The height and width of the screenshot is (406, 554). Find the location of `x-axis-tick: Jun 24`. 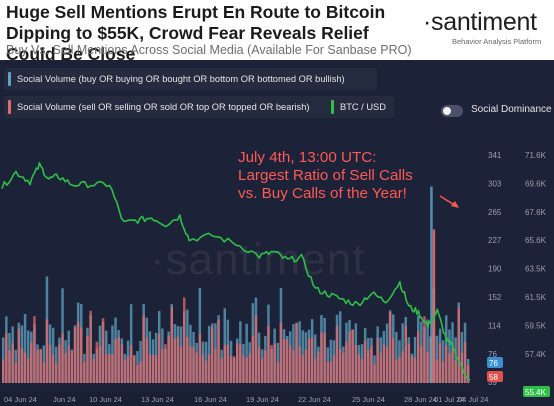

x-axis-tick: Jun 24 is located at coordinates (64, 399).